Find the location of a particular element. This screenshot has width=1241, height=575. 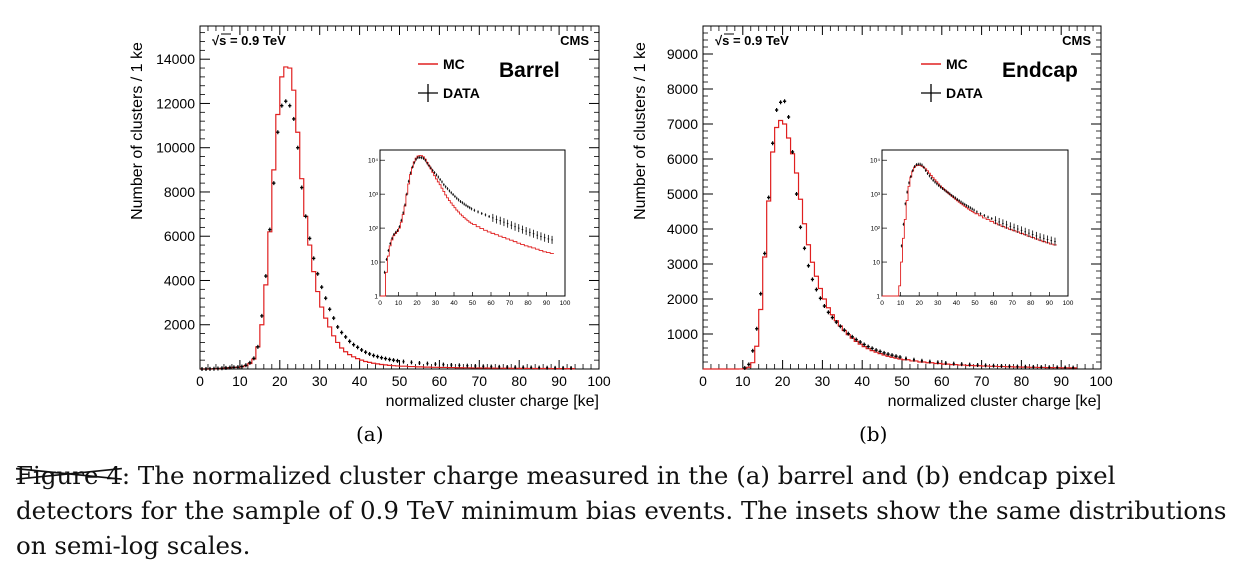

inset-x-tick-label: 60 is located at coordinates (994, 303).